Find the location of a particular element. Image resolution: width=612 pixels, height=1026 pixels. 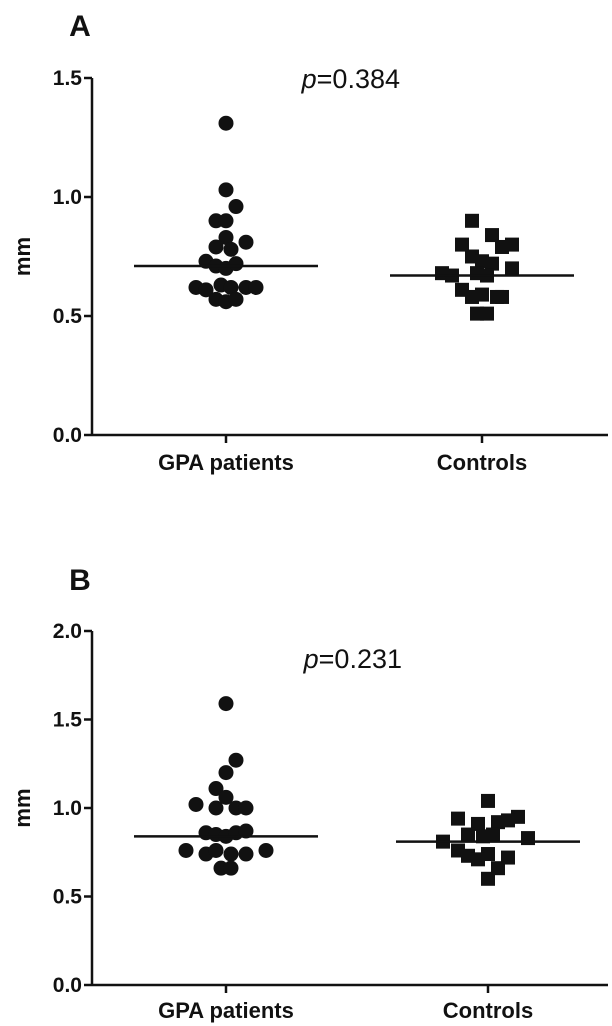

p-value-annotation: p=0.231 is located at coordinates (352, 659).